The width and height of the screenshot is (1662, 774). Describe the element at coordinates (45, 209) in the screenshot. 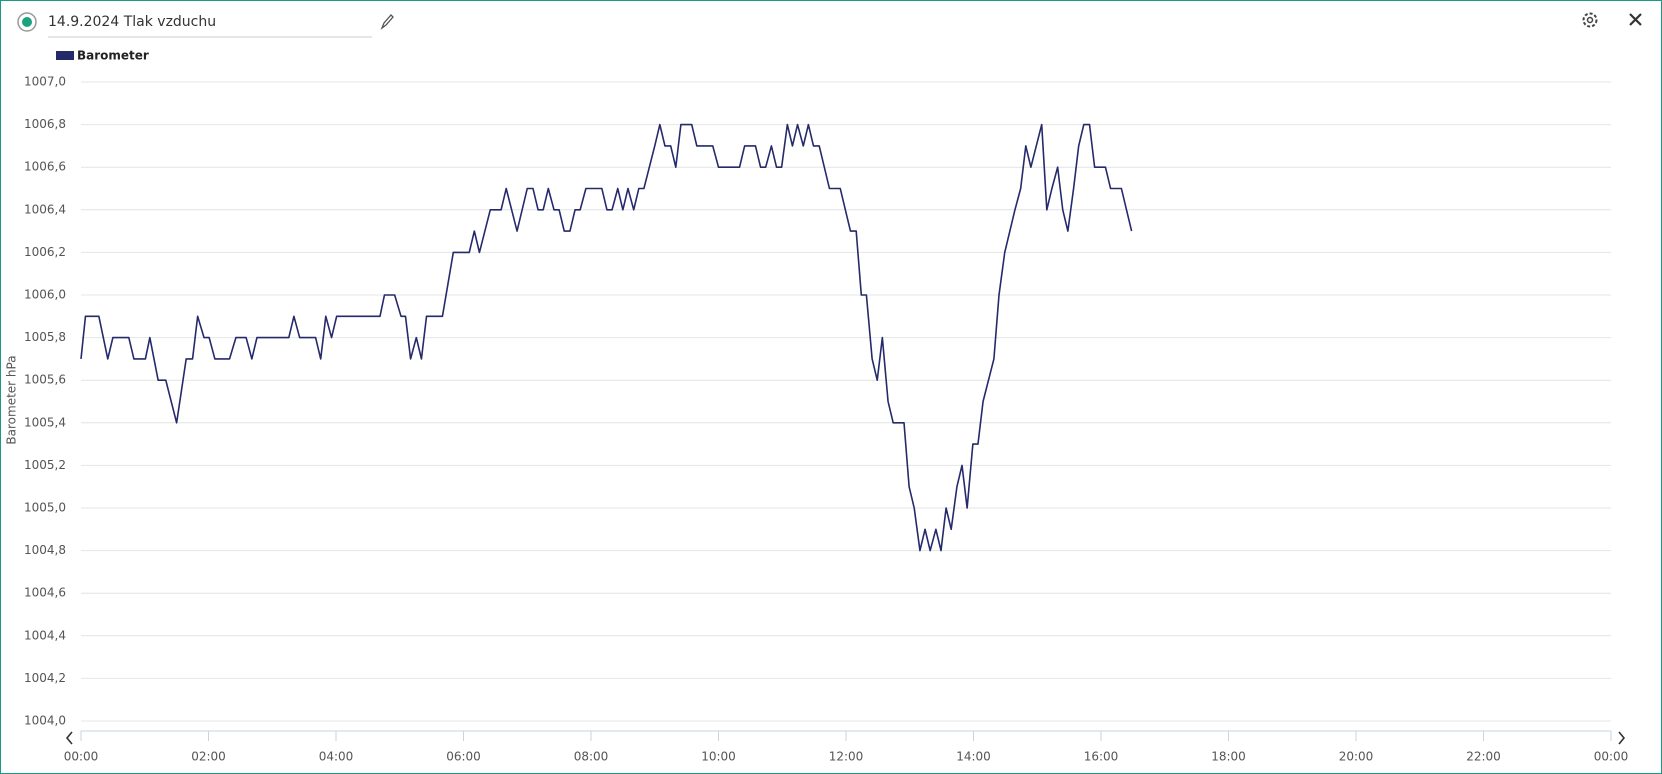

I see `y-tick-label: 1006,4` at that location.